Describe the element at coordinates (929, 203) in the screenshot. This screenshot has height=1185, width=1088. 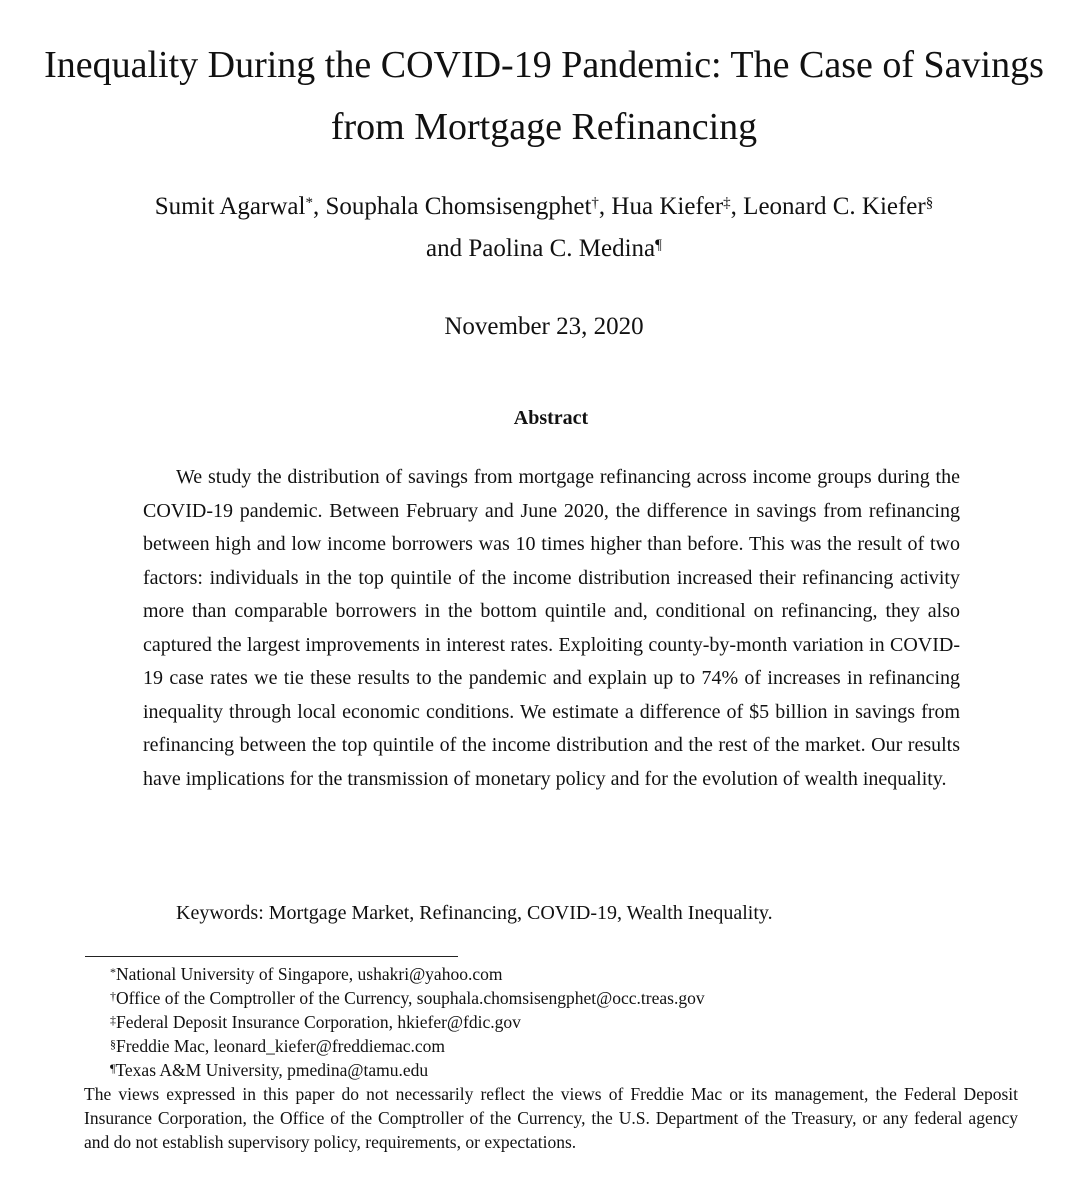
I see `author-footnote-mark: §` at that location.